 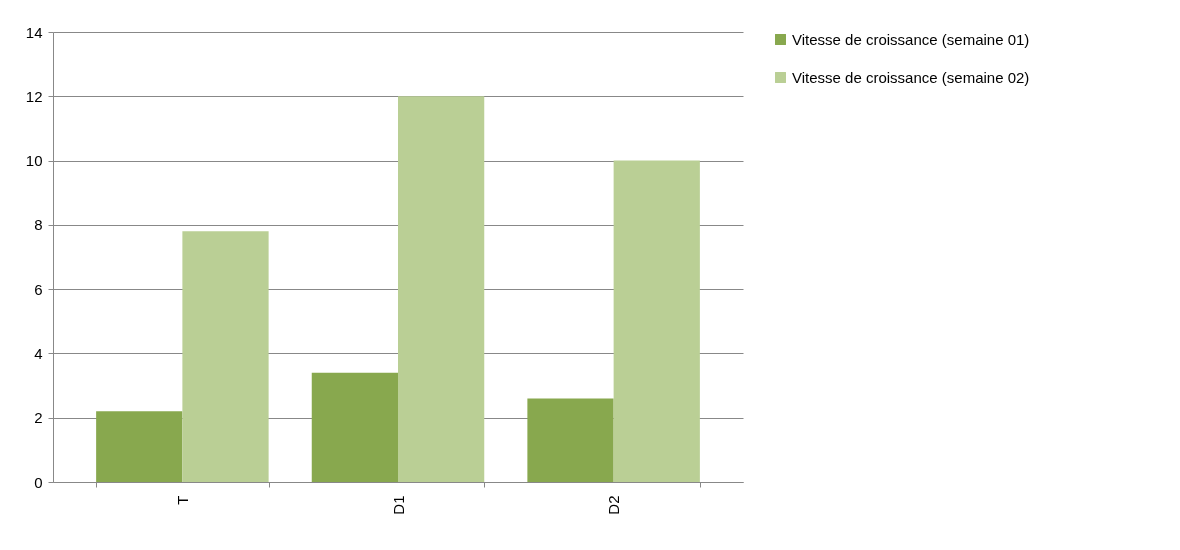 I want to click on y-tick-label: 6, so click(x=38, y=289).